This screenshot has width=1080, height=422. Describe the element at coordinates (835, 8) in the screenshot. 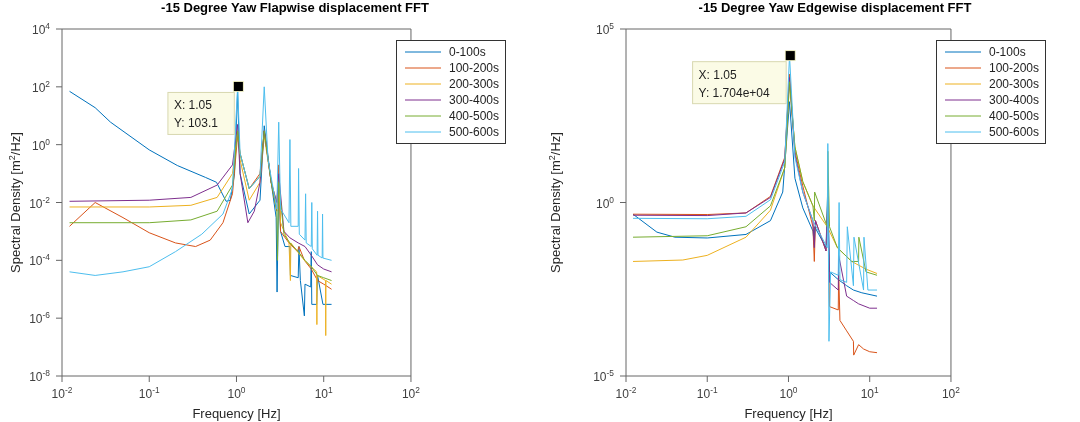

I see `chart-title: -15 Degree Yaw Edgewise displacement FFT` at that location.